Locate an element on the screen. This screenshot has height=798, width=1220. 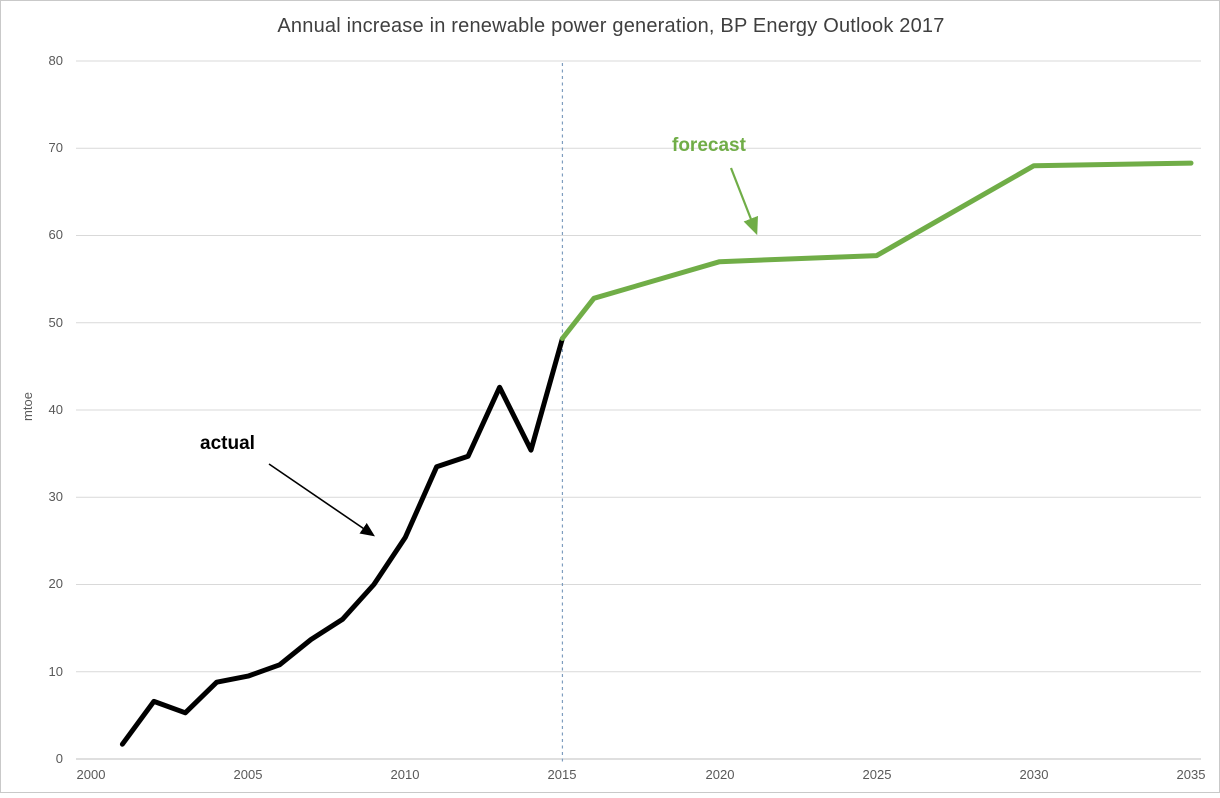
forecast-series-line is located at coordinates (876, 250).